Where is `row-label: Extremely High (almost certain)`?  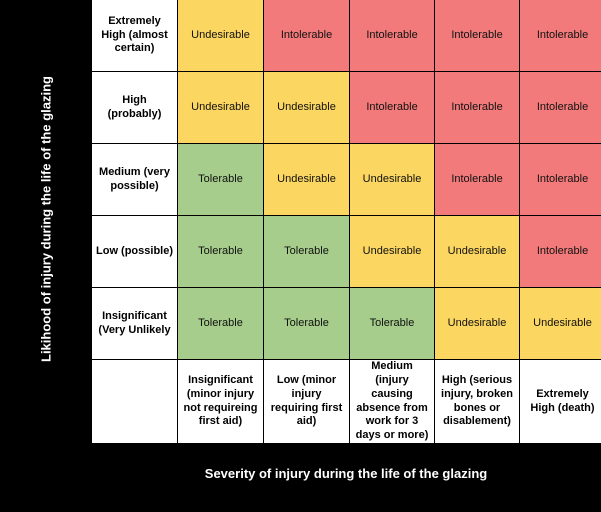
row-label: Extremely High (almost certain) is located at coordinates (134, 35).